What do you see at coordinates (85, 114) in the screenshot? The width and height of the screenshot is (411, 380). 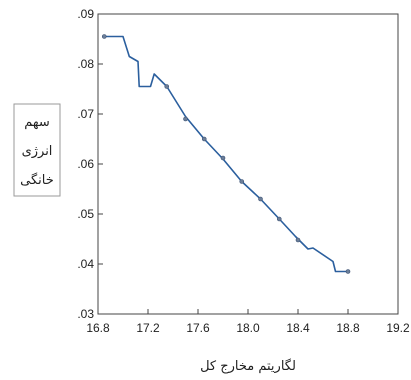 I see `y-tick-label: .07` at bounding box center [85, 114].